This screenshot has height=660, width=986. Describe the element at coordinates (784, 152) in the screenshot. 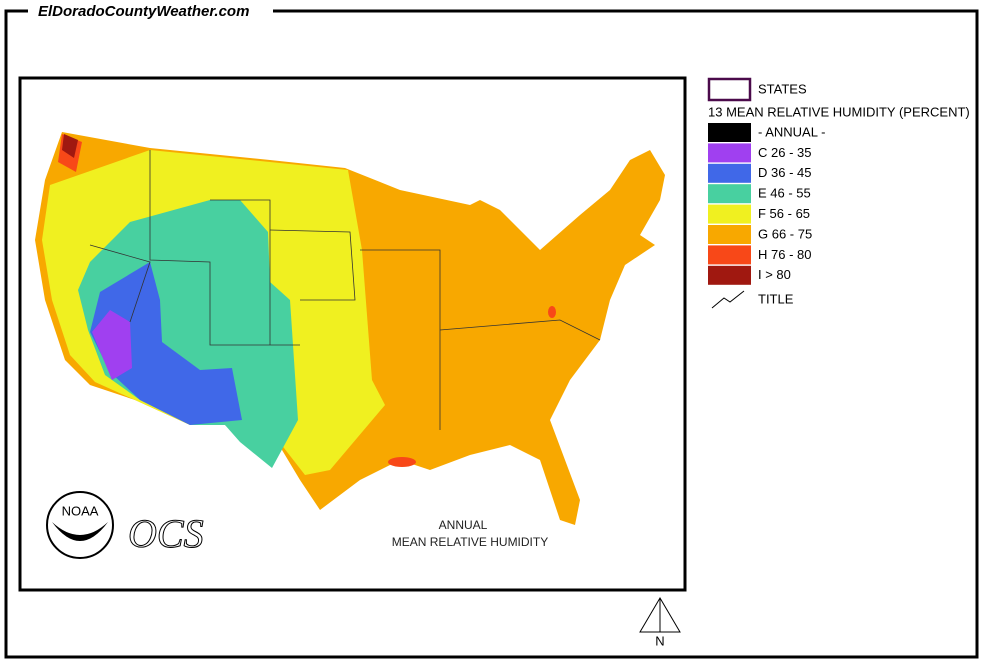

I see `legend-entry: C 26 - 35` at that location.